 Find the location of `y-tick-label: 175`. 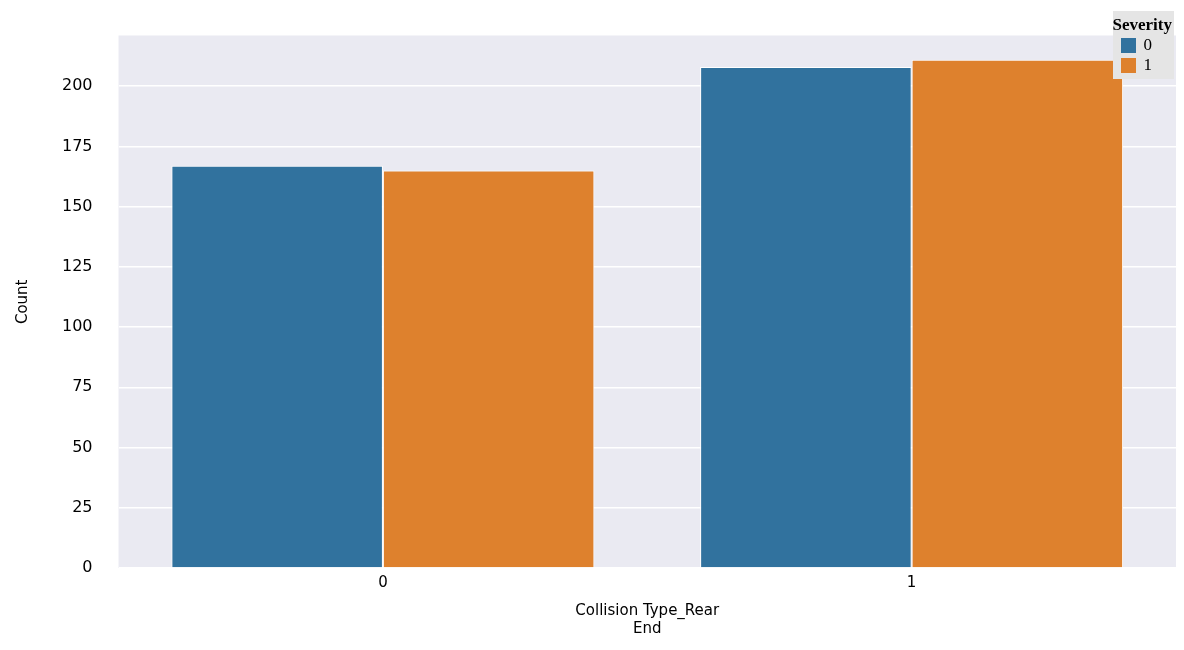

y-tick-label: 175 is located at coordinates (77, 145).